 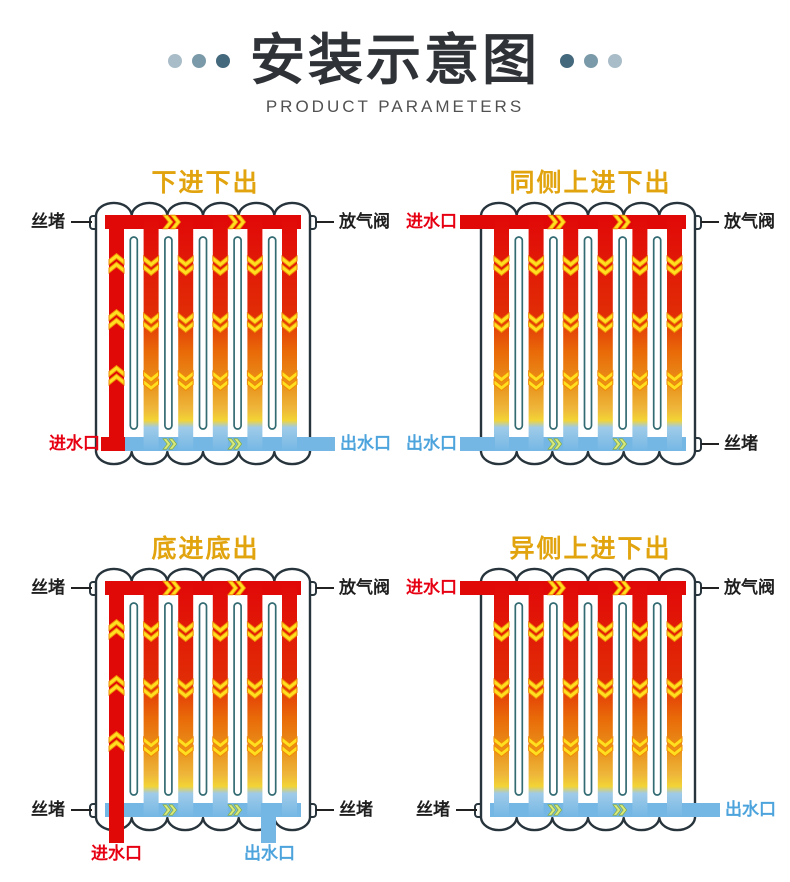 What do you see at coordinates (205, 549) in the screenshot?
I see `diagram-title: 底进底出` at bounding box center [205, 549].